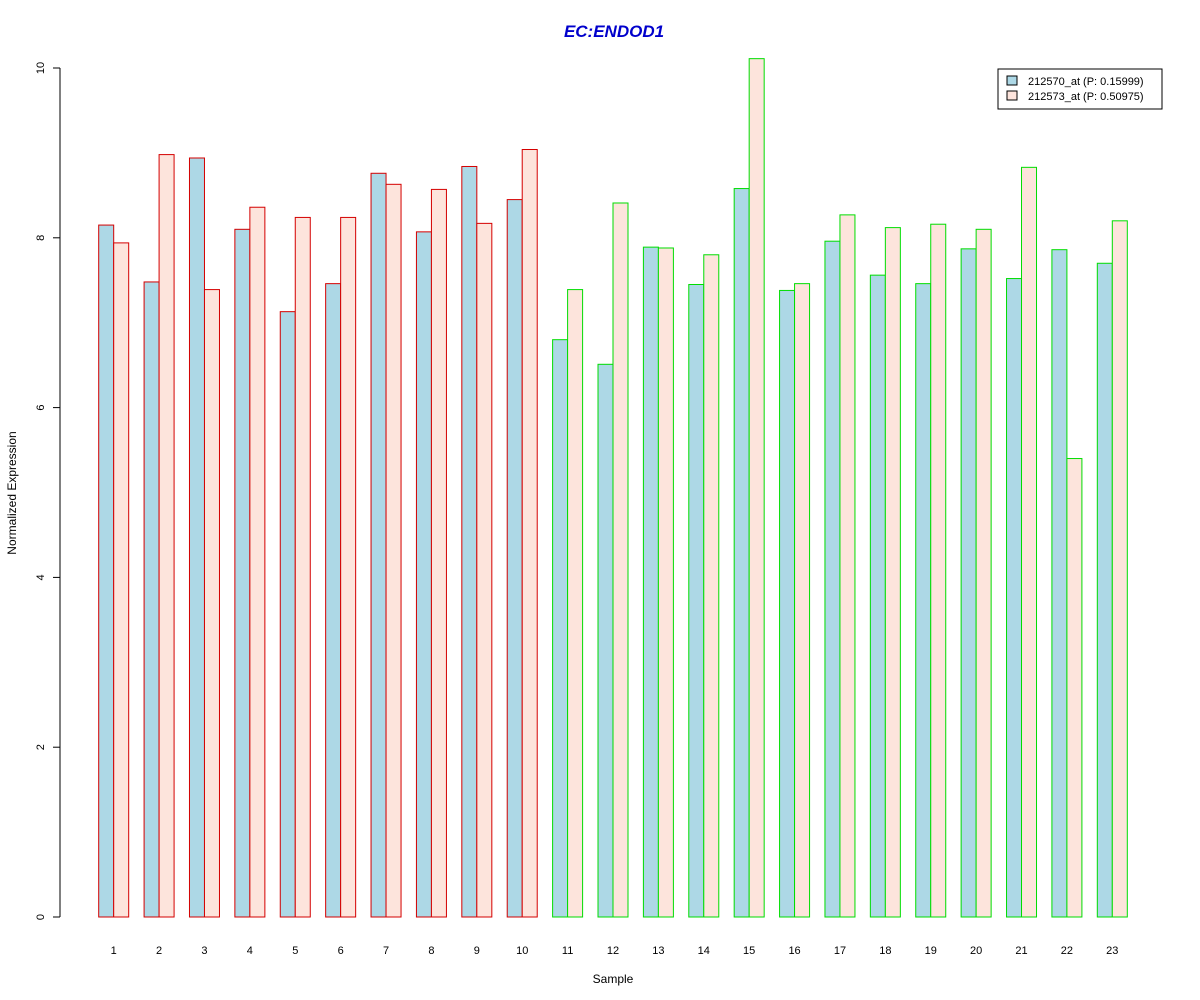  Describe the element at coordinates (386, 951) in the screenshot. I see `x-tick-label: 7` at that location.